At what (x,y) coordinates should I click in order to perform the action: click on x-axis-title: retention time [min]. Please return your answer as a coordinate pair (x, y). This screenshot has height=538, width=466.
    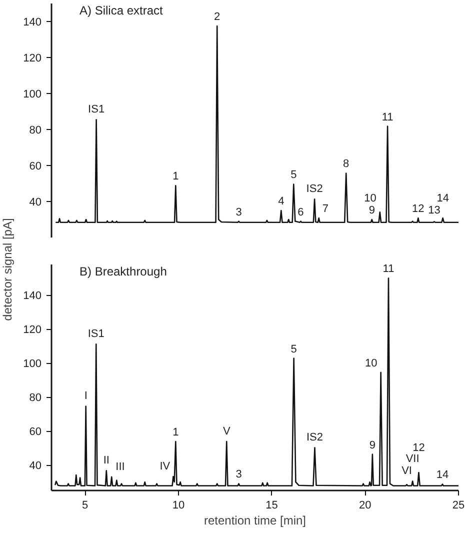
    Looking at the image, I should click on (255, 521).